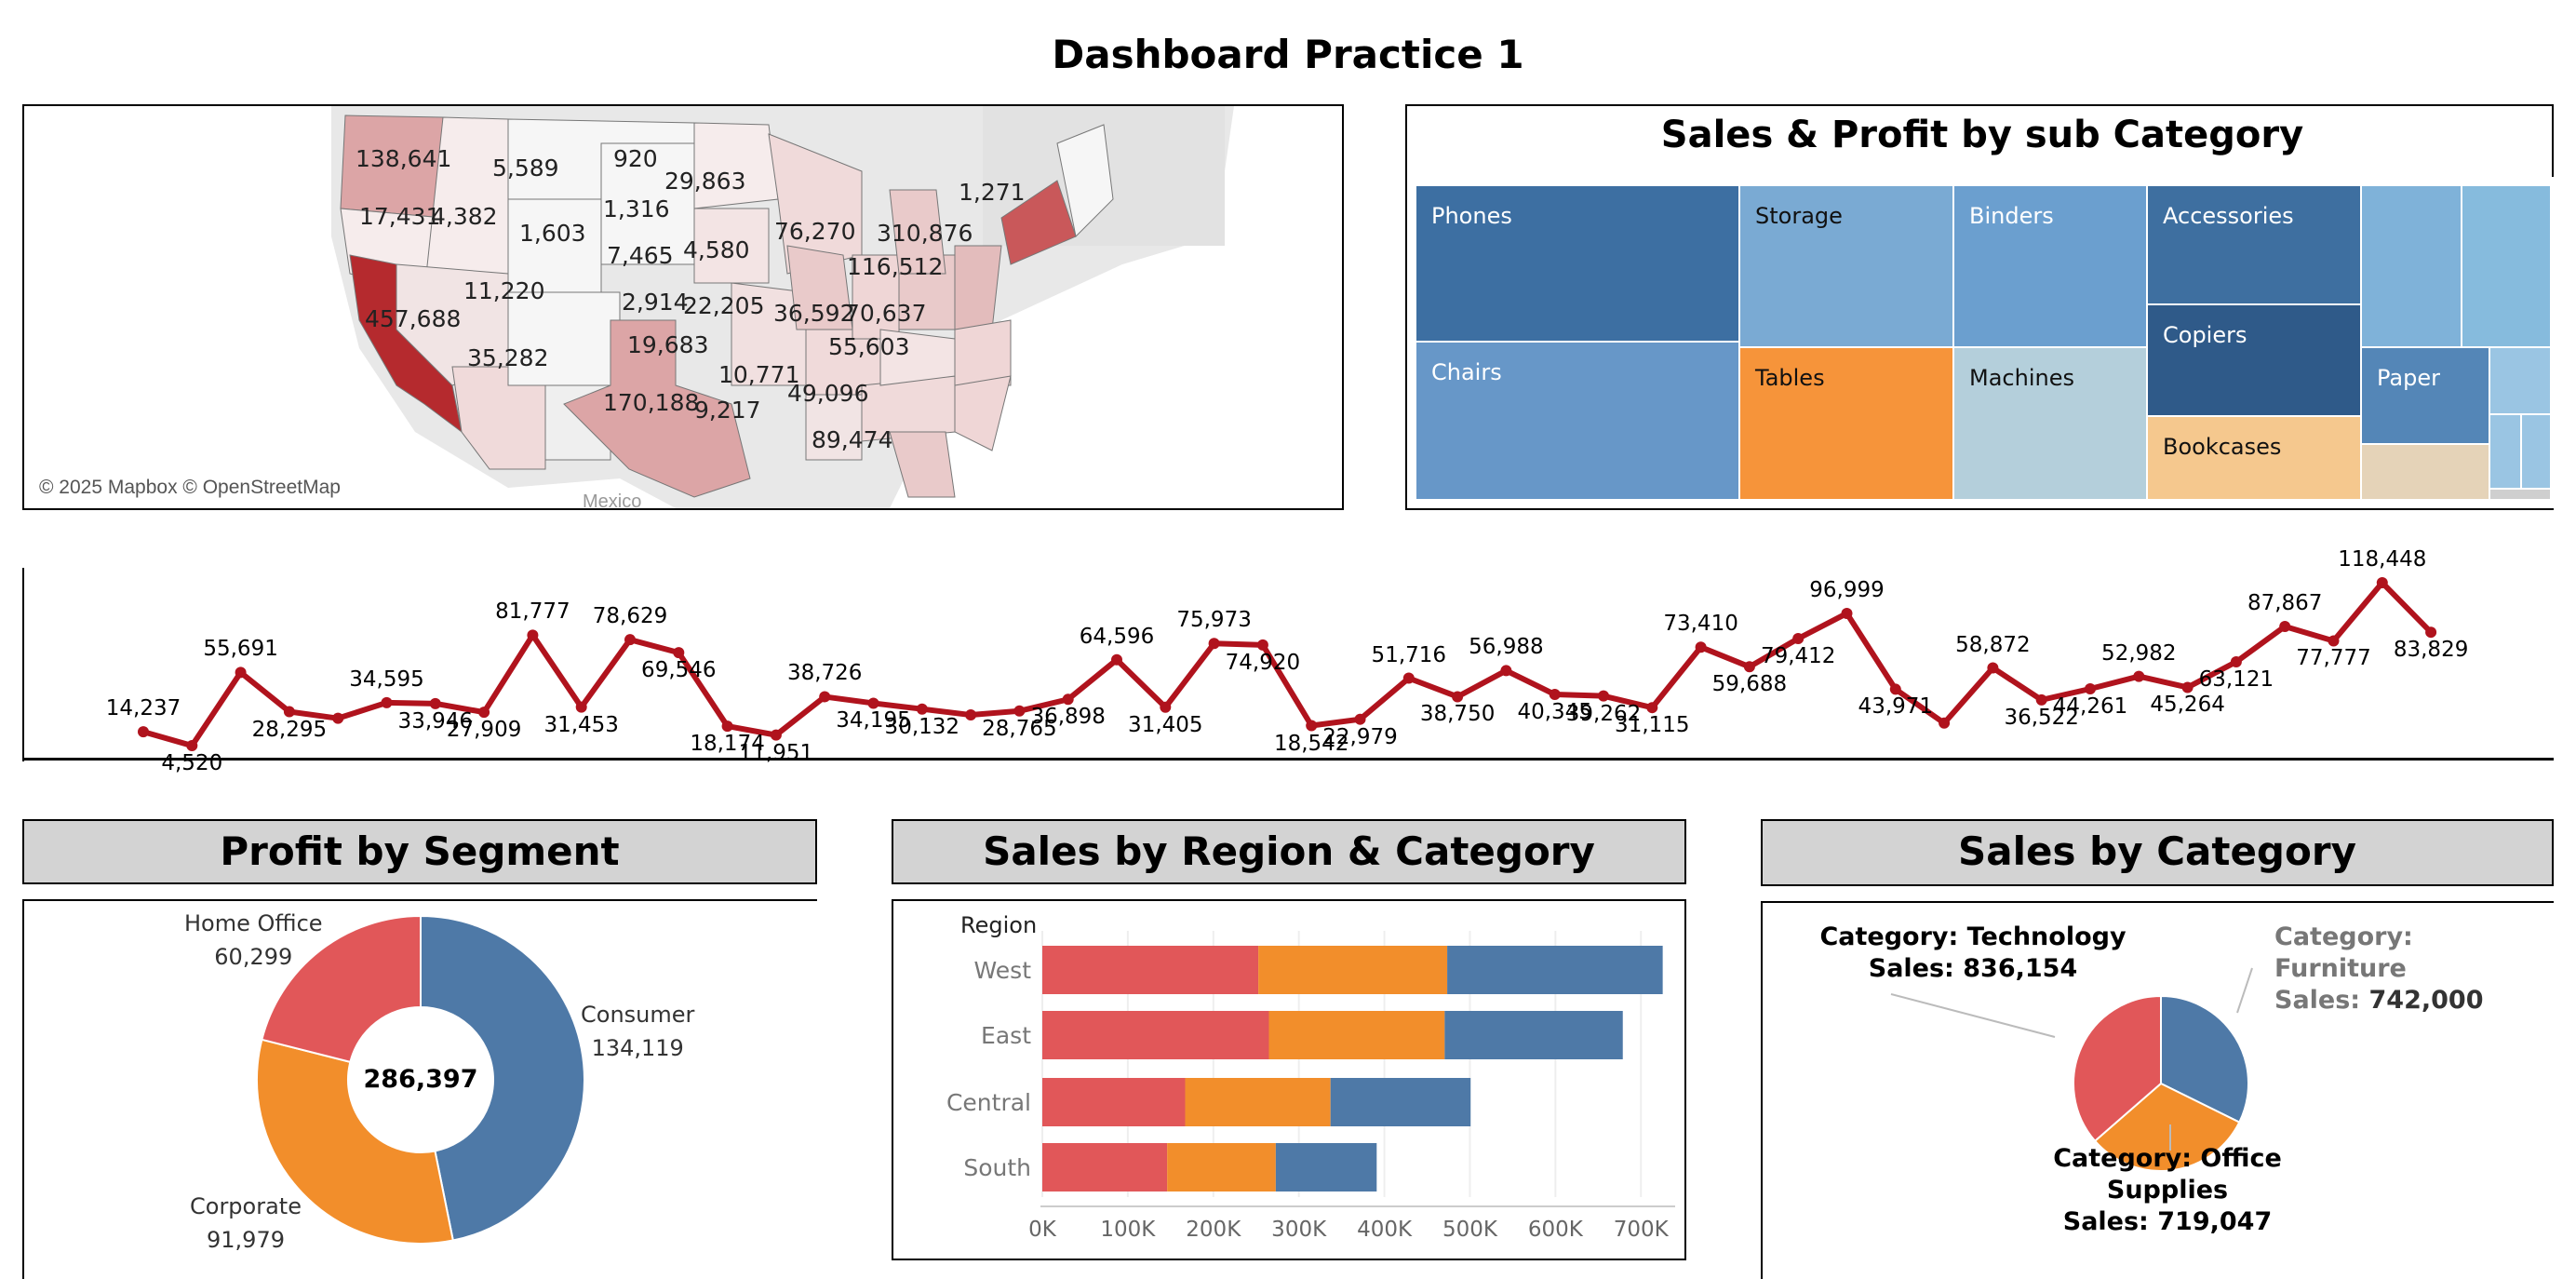 This screenshot has width=2576, height=1279. What do you see at coordinates (2254, 458) in the screenshot?
I see `treemap-cell-bookcases: Bookcases` at bounding box center [2254, 458].